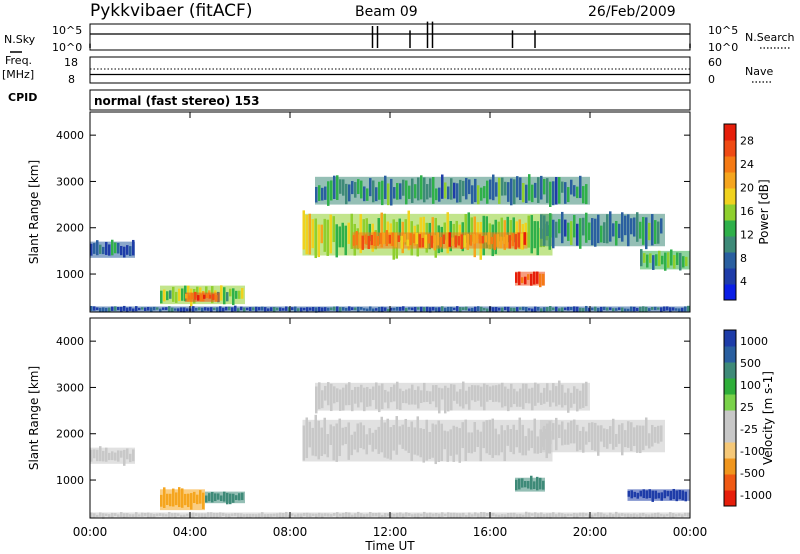 Image resolution: width=800 pixels, height=554 pixels. What do you see at coordinates (759, 71) in the screenshot?
I see `nave-label: Nave` at bounding box center [759, 71].